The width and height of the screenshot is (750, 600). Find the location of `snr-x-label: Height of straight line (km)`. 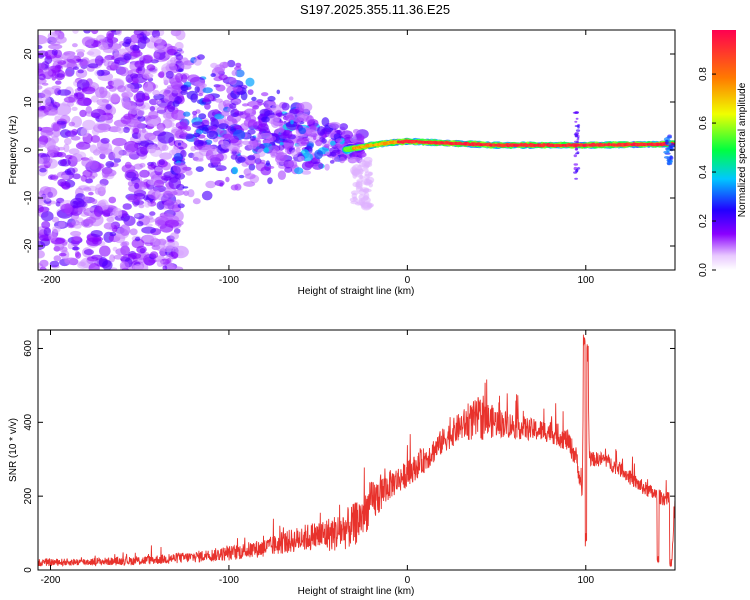

snr-x-label: Height of straight line (km) is located at coordinates (356, 591).